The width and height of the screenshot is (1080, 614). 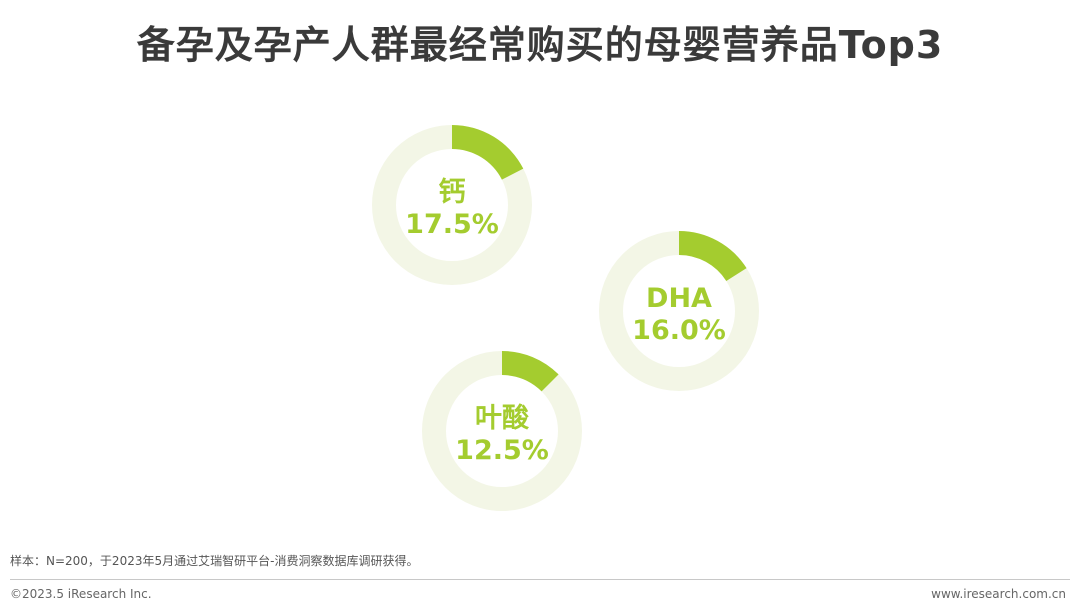 What do you see at coordinates (452, 224) in the screenshot?
I see `donut-value-calcium: 17.5%` at bounding box center [452, 224].